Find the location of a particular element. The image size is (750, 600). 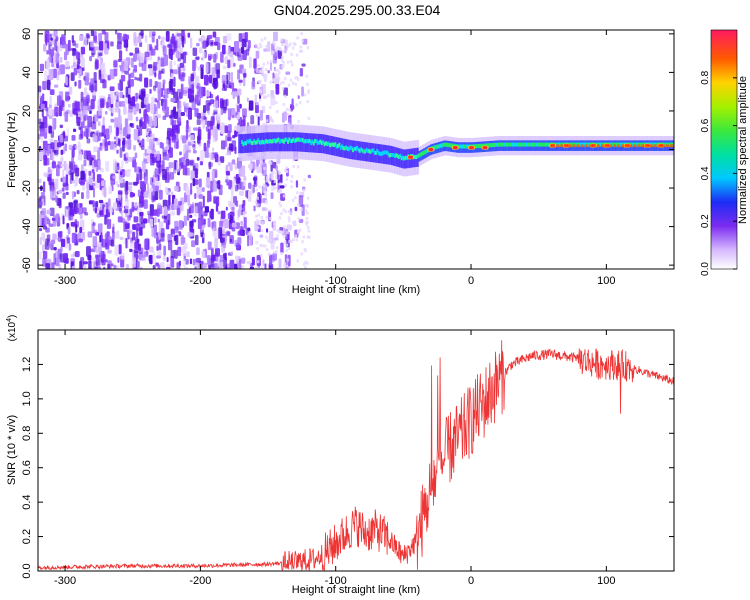

spectrogram-x-tick-label: 100 is located at coordinates (606, 281).